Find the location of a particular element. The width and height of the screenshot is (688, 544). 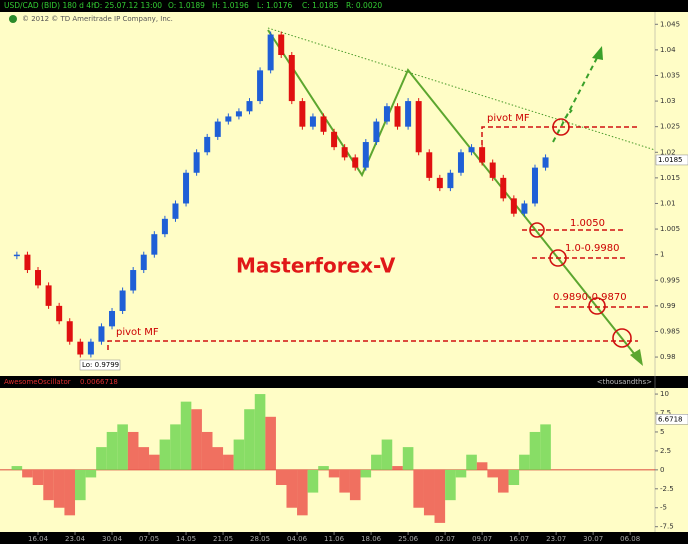

close: C: 1.0185 is located at coordinates (320, 5).